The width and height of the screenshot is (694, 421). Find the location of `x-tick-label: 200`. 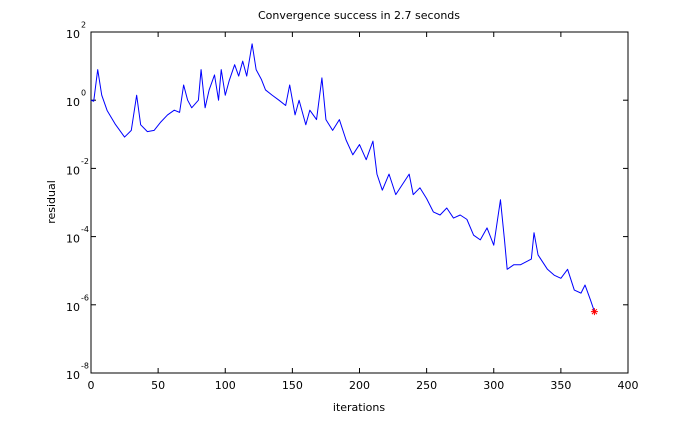

x-tick-label: 200 is located at coordinates (359, 385).